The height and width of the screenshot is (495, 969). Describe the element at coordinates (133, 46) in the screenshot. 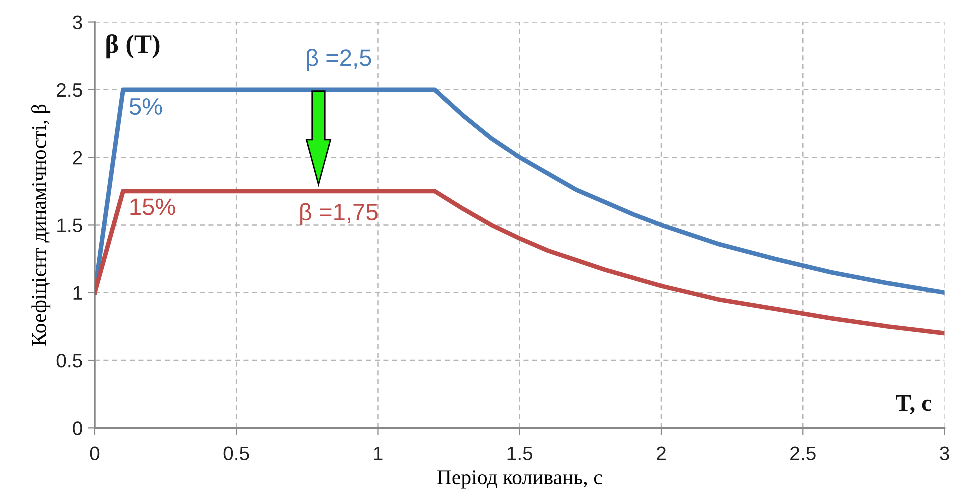

I see `annotation: β (T)` at that location.